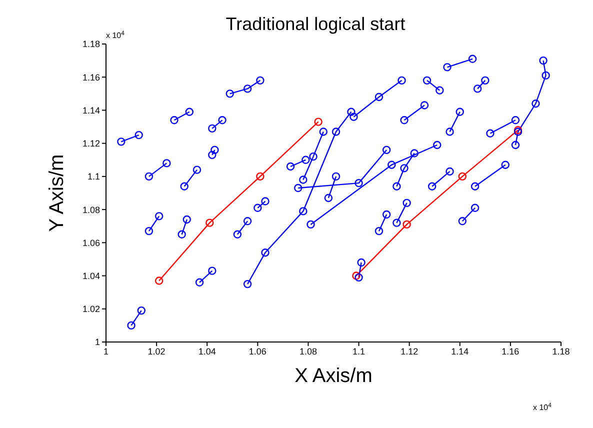  I want to click on y-tick-label: 1, so click(97, 342).